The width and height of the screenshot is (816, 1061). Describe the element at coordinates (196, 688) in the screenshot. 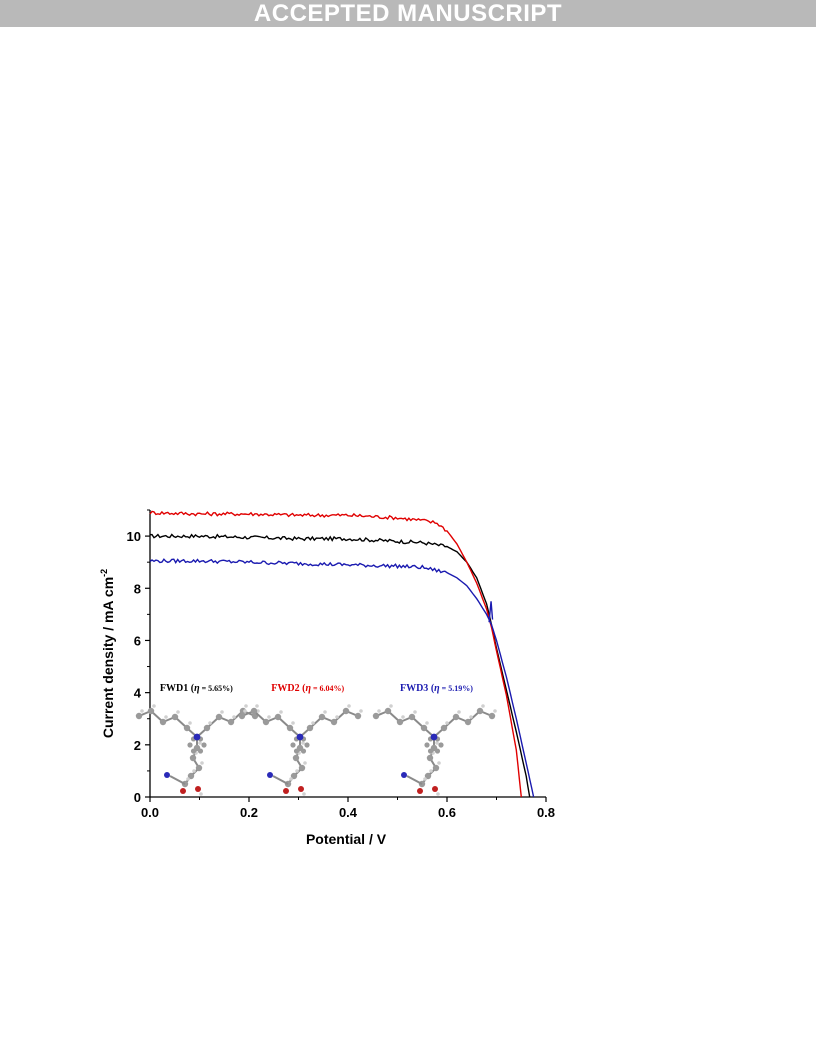

I see `inset-label-fwd1: FWD1 (η = 5.65%)` at that location.